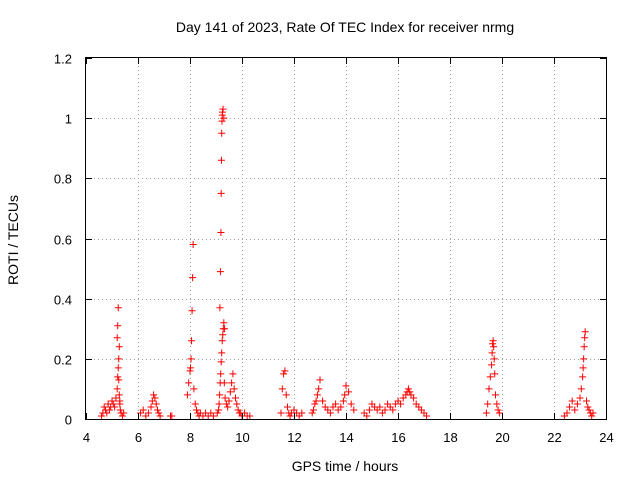  What do you see at coordinates (242, 437) in the screenshot?
I see `x-tick-label: 10` at bounding box center [242, 437].